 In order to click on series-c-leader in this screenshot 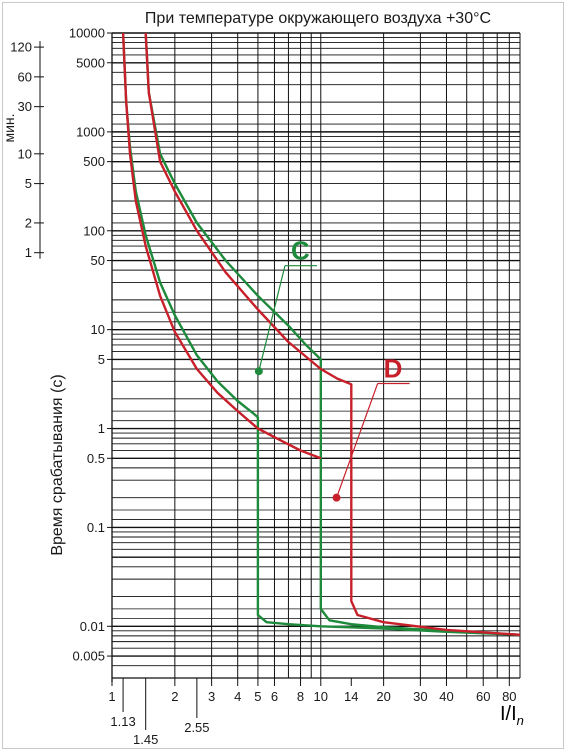, I will do `click(272, 318)`.